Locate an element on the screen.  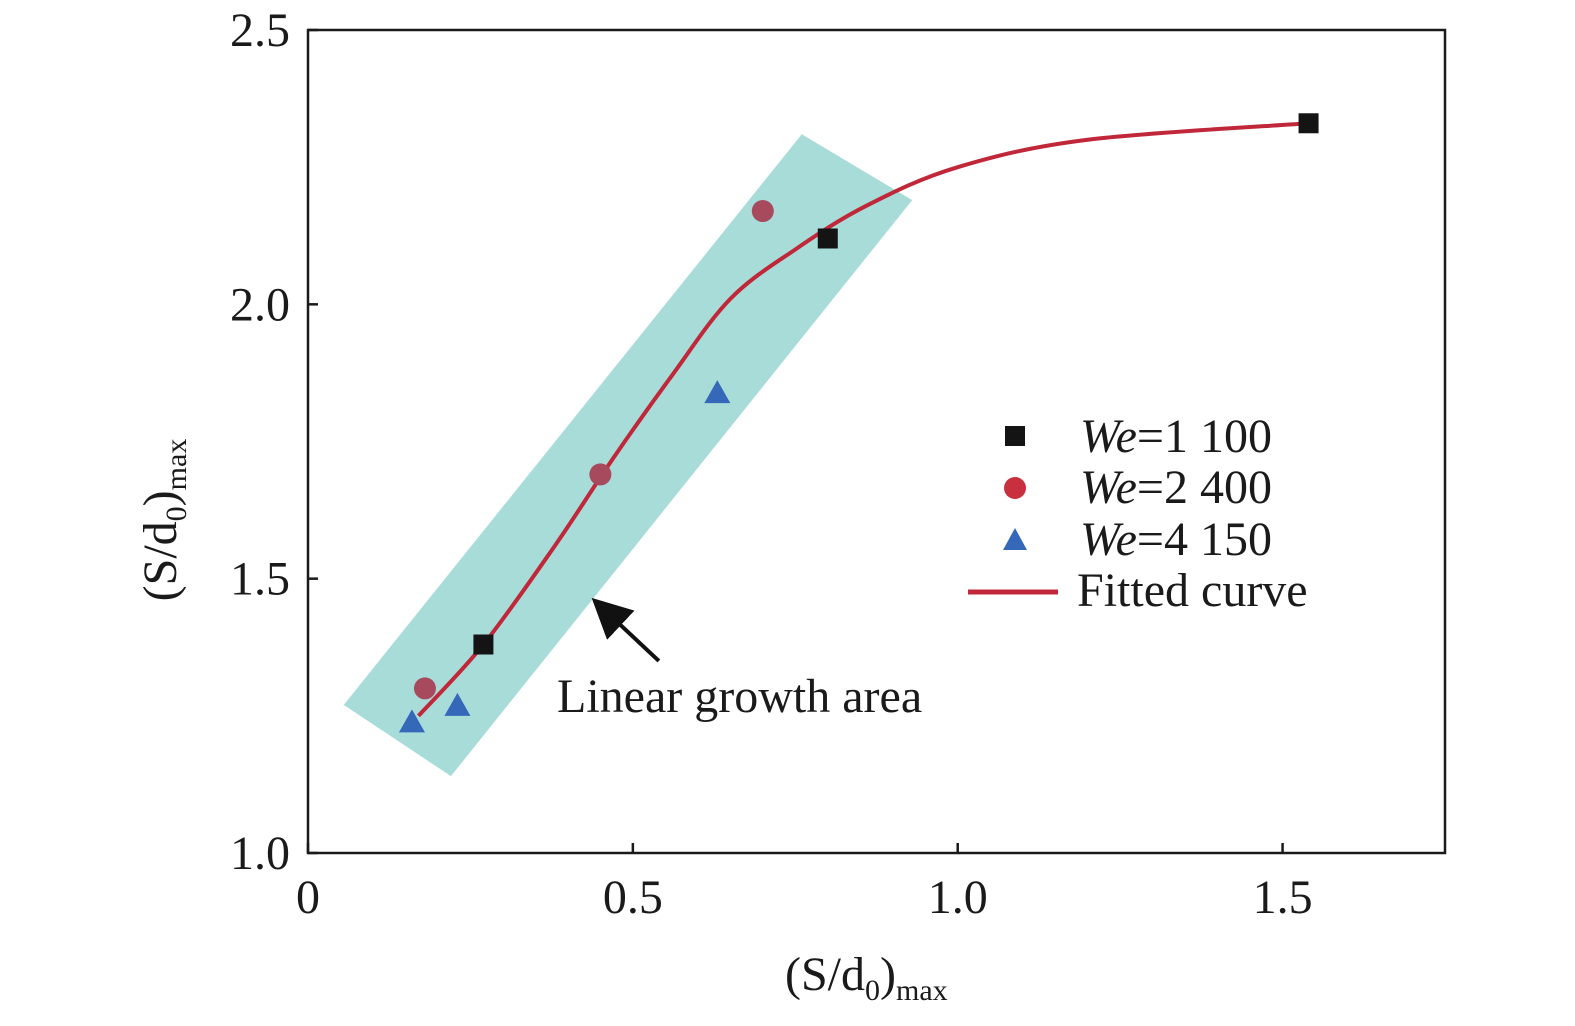
legend-label-we-2400: We=2 400 is located at coordinates (1176, 487).